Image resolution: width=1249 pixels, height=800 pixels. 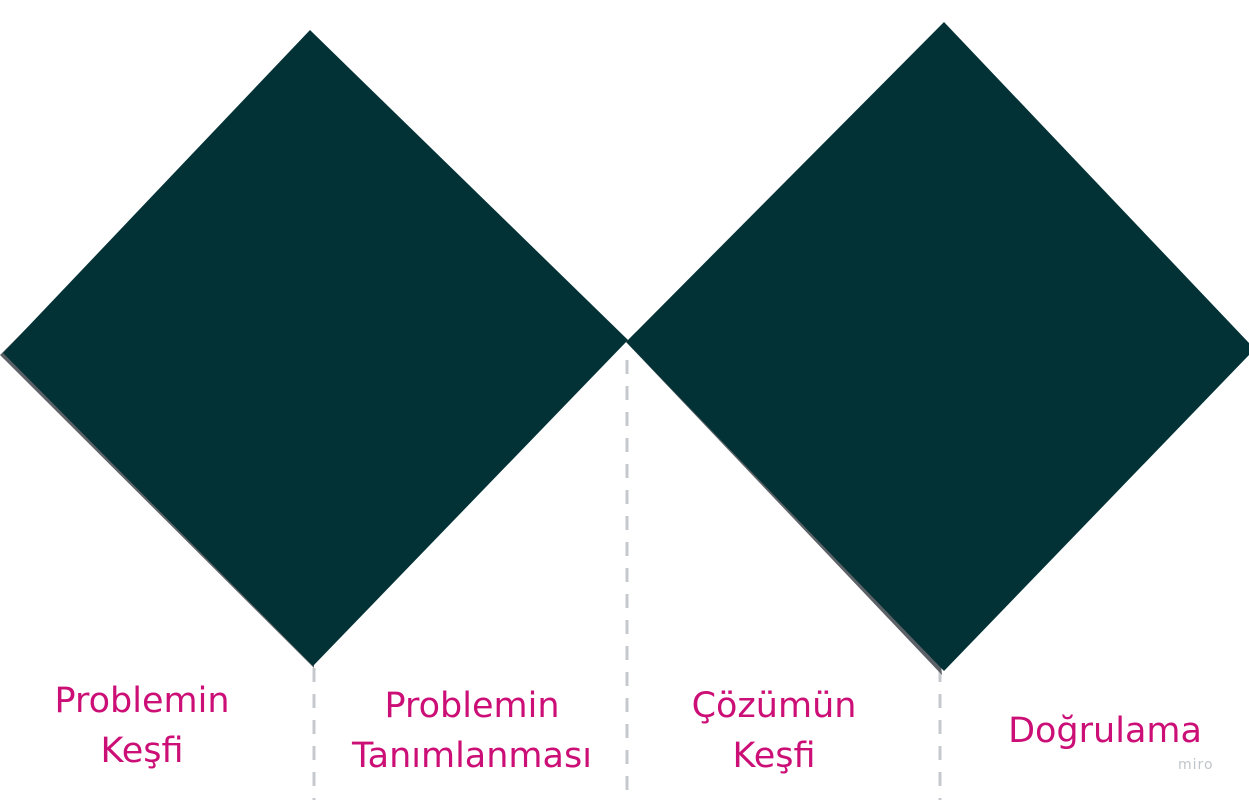 I want to click on phase-label-validation: Doğrulama, so click(x=1105, y=731).